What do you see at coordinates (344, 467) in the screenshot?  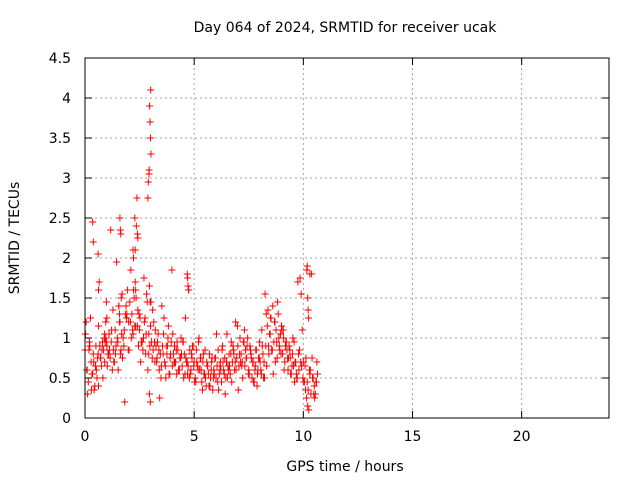 I see `x-axis-label: GPS time / hours` at bounding box center [344, 467].